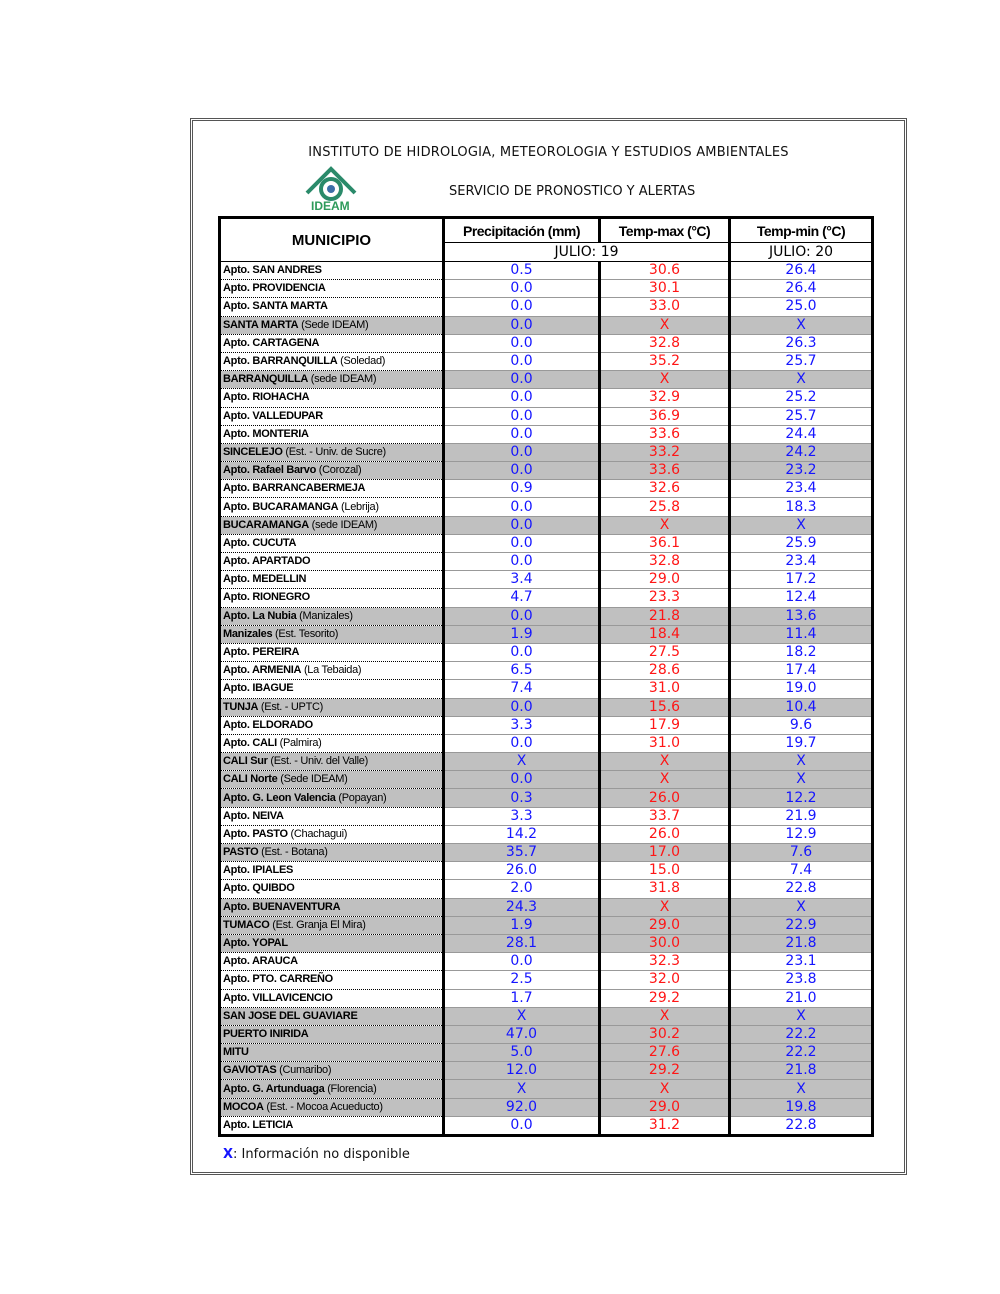 The height and width of the screenshot is (1294, 1000). Describe the element at coordinates (546, 580) in the screenshot. I see `table-row: Apto. MEDELLIN 3.4 29.0 17.2` at that location.